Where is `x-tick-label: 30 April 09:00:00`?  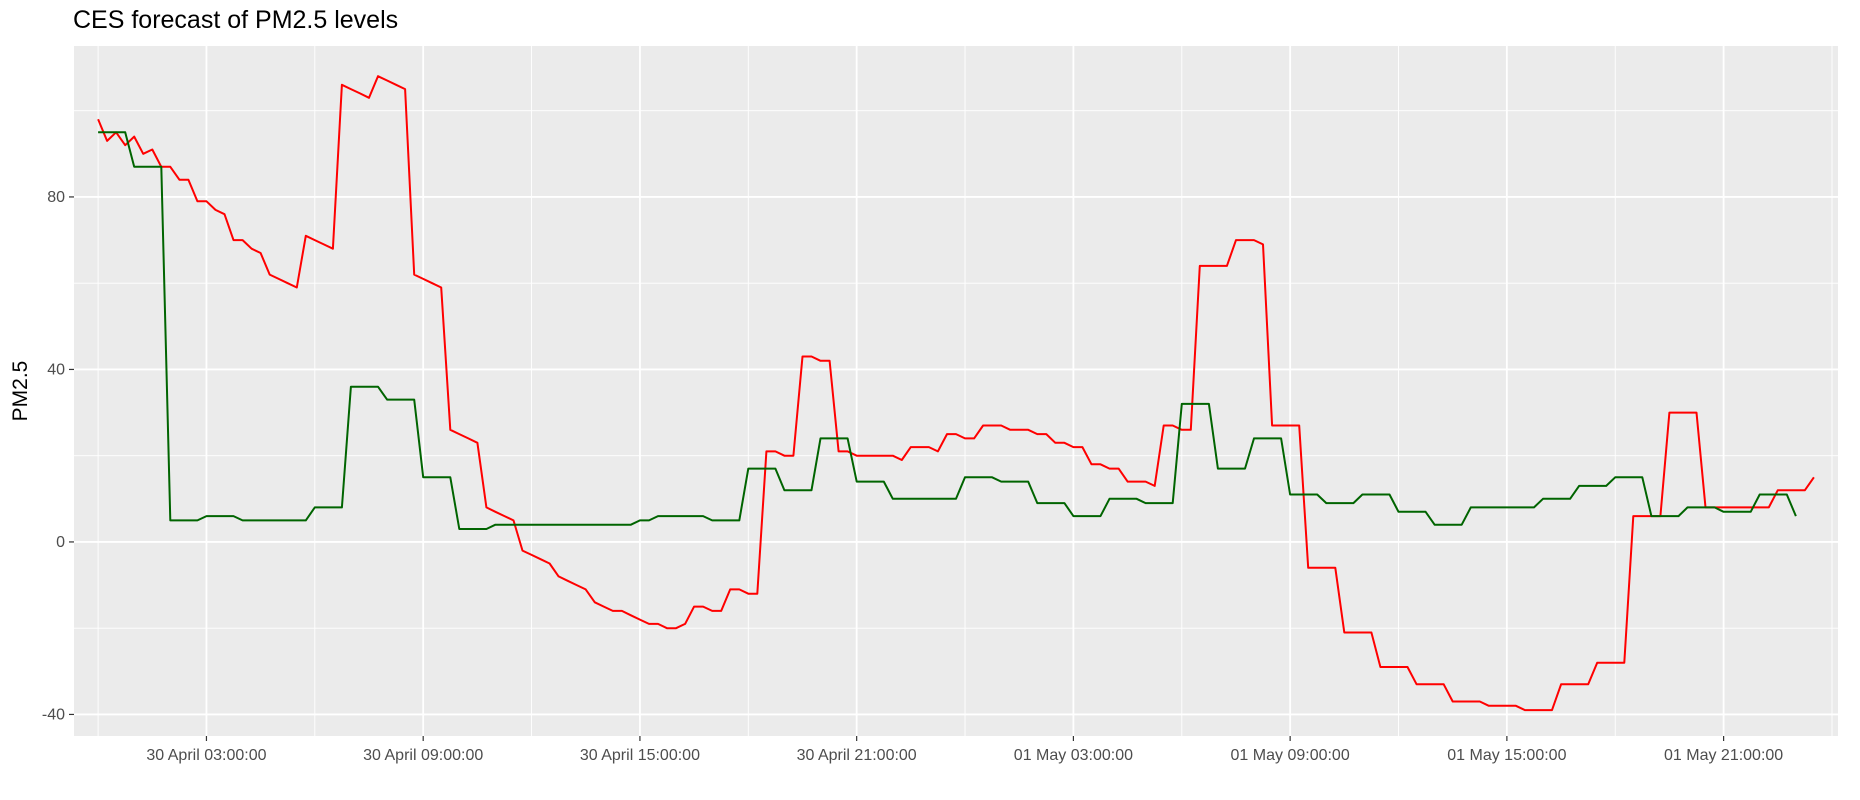
x-tick-label: 30 April 09:00:00 is located at coordinates (423, 755).